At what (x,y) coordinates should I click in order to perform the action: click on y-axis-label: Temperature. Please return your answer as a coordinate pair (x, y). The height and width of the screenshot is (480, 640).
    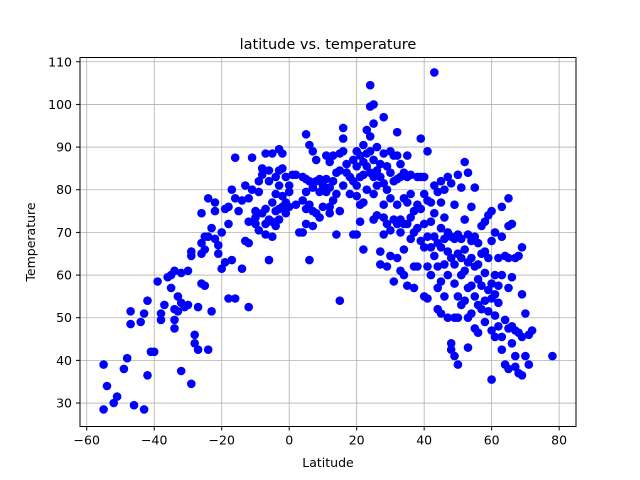
    Looking at the image, I should click on (30, 242).